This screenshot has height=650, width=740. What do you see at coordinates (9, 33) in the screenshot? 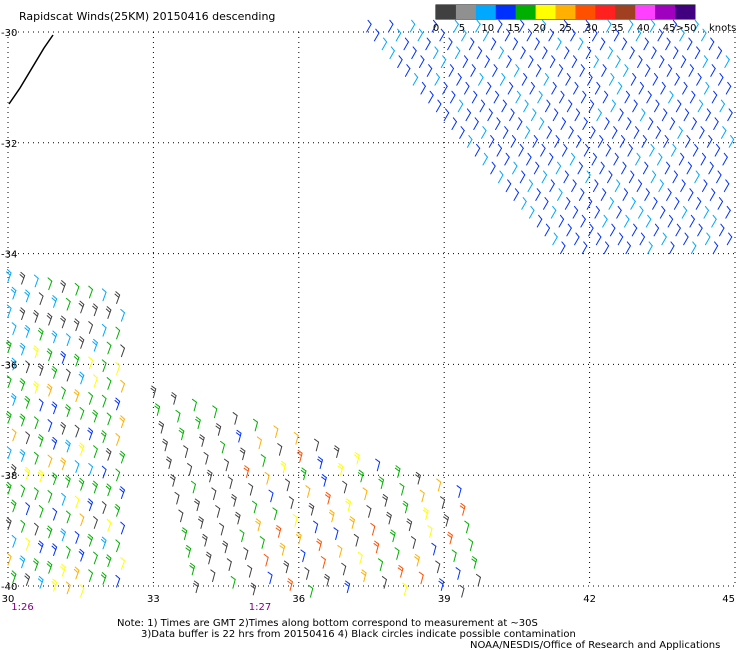
I see `y-tick-label: -30` at bounding box center [9, 33].